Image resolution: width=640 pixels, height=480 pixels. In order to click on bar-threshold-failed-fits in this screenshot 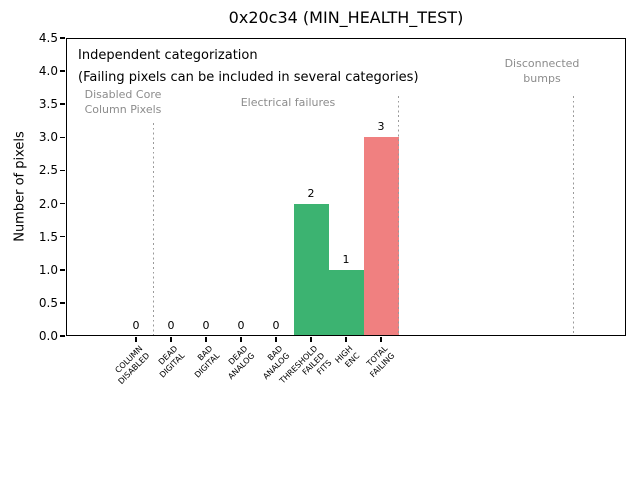, I will do `click(311, 269)`.